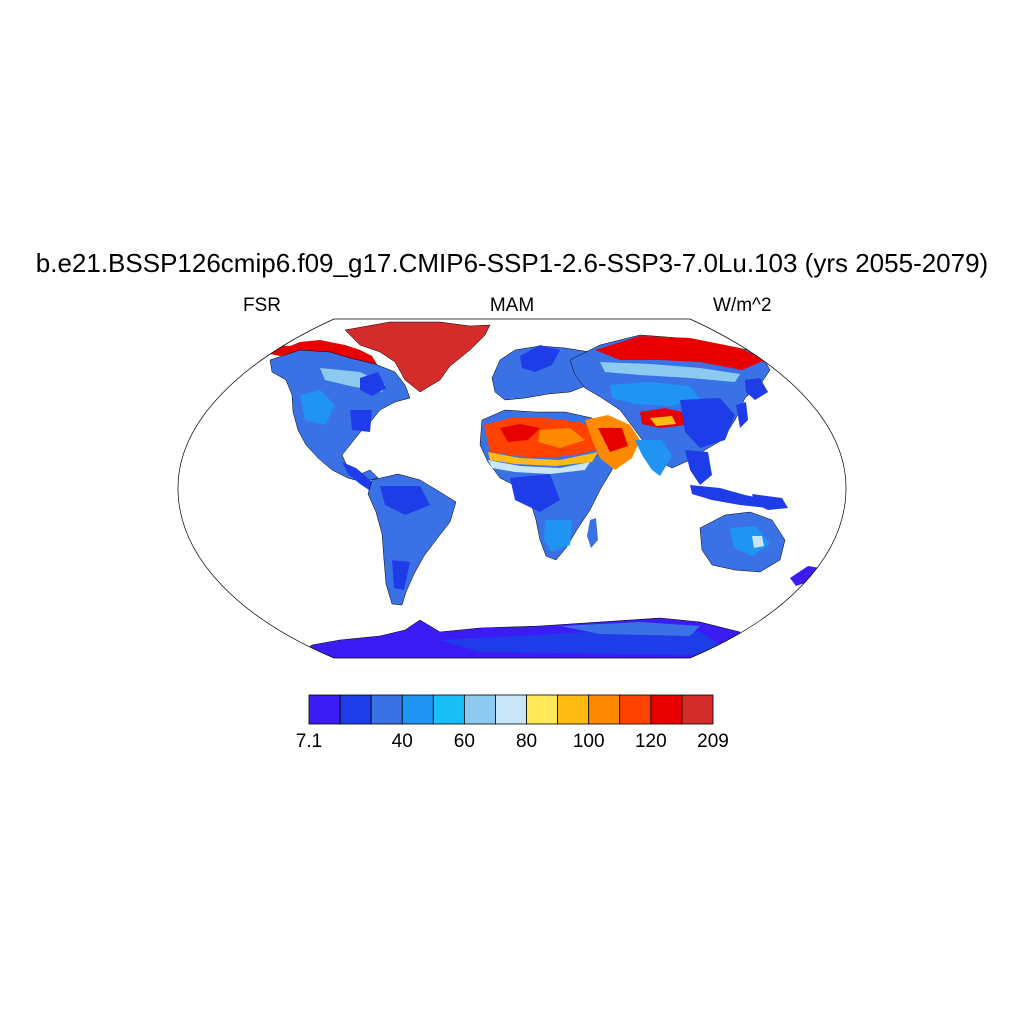  I want to click on colorbar, so click(511, 709).